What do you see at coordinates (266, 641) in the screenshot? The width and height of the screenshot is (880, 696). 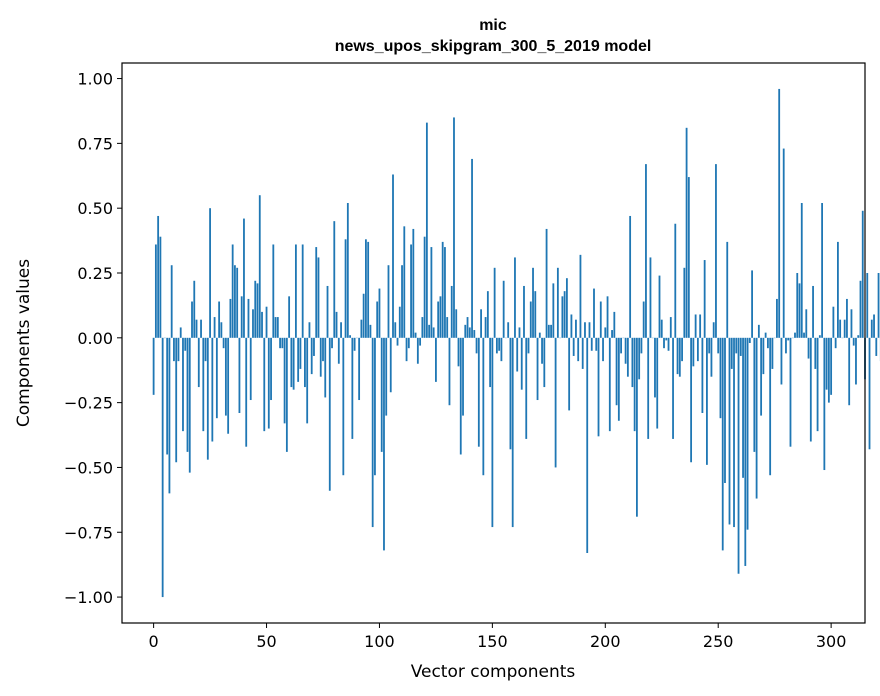 I see `x-tick-label: 50` at bounding box center [266, 641].